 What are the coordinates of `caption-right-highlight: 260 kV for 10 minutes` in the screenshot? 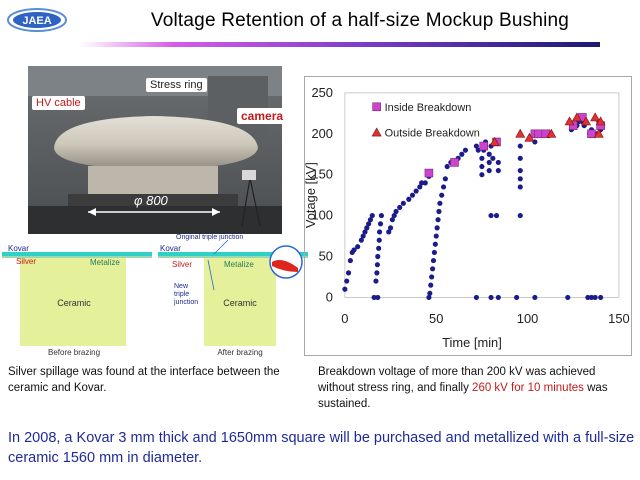 It's located at (528, 388).